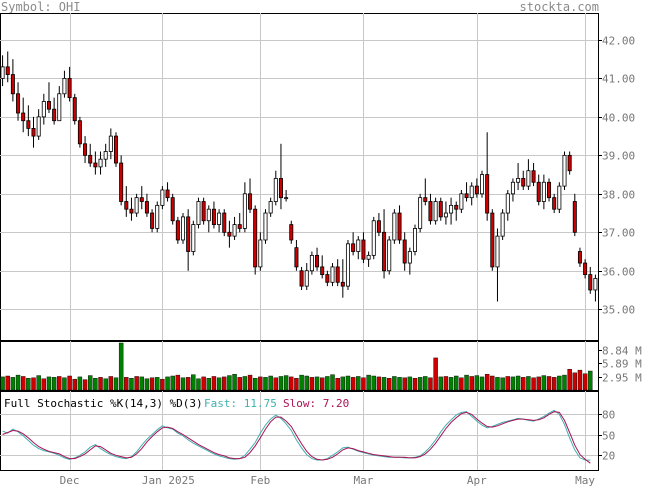 The height and width of the screenshot is (486, 655). What do you see at coordinates (618, 195) in the screenshot?
I see `price-tick-label: 38.00` at bounding box center [618, 195].